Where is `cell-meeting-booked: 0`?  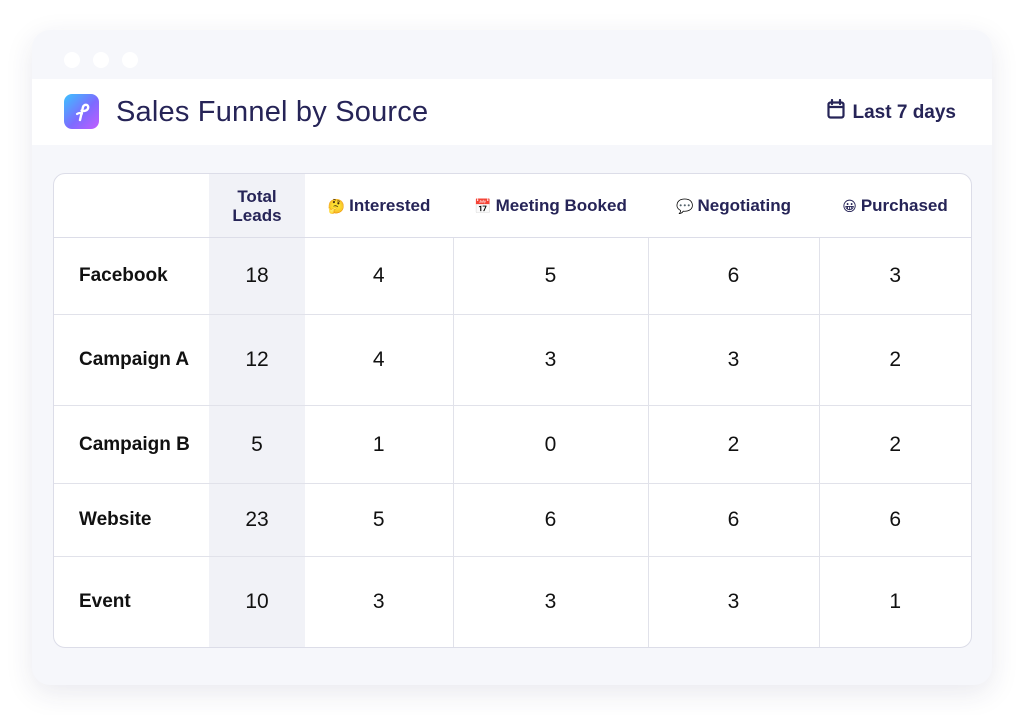
cell-meeting-booked: 0 is located at coordinates (550, 444).